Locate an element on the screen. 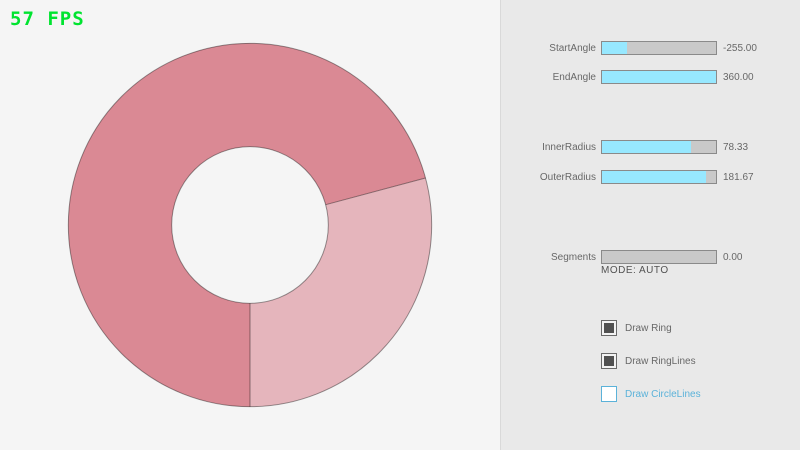 The image size is (800, 450). slider-row-start-angle: StartAngle -255.00 is located at coordinates (616, 48).